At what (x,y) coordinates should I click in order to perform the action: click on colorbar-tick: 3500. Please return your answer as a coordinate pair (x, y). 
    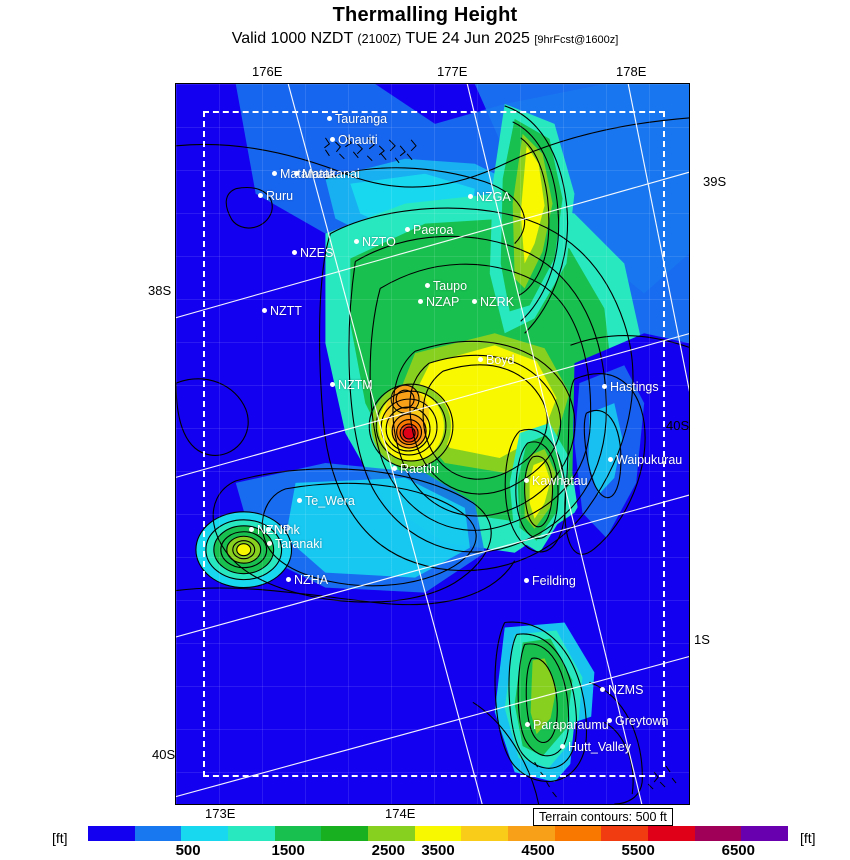
    Looking at the image, I should click on (438, 850).